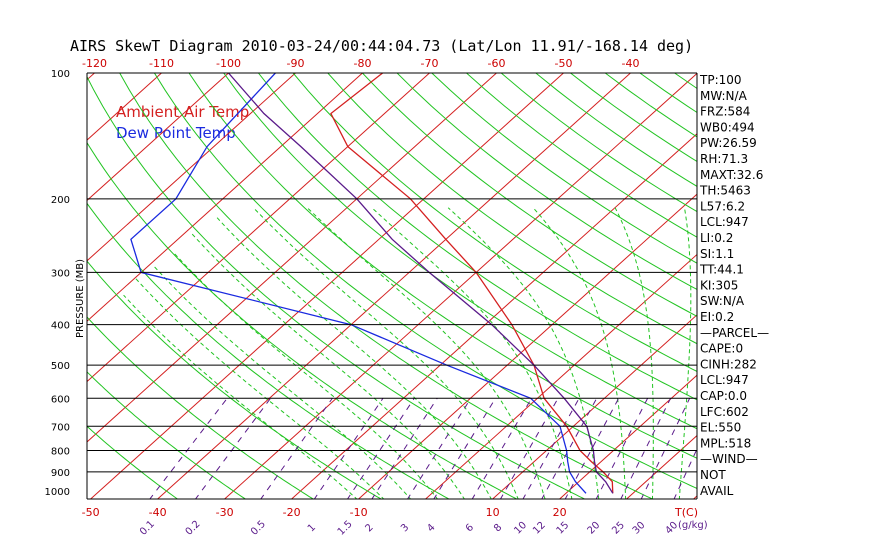 The image size is (870, 560). What do you see at coordinates (717, 491) in the screenshot?
I see `index-value: AVAIL` at bounding box center [717, 491].